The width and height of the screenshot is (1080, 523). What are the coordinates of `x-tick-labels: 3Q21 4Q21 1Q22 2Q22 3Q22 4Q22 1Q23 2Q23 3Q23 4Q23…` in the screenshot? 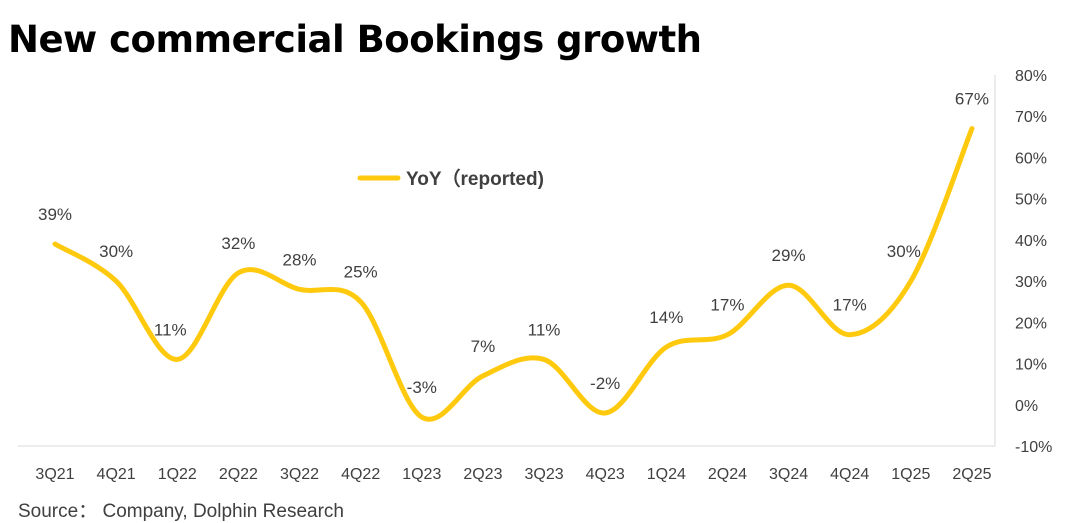 It's located at (513, 474).